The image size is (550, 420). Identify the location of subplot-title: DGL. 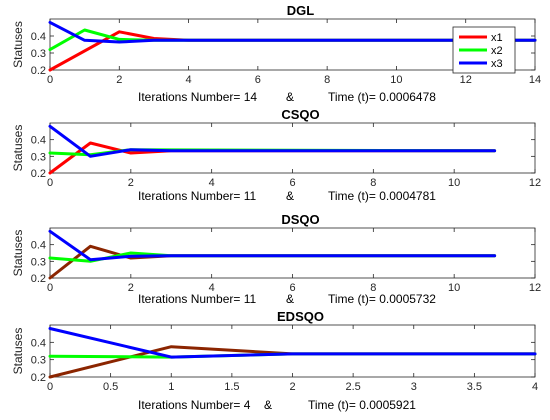
(301, 10).